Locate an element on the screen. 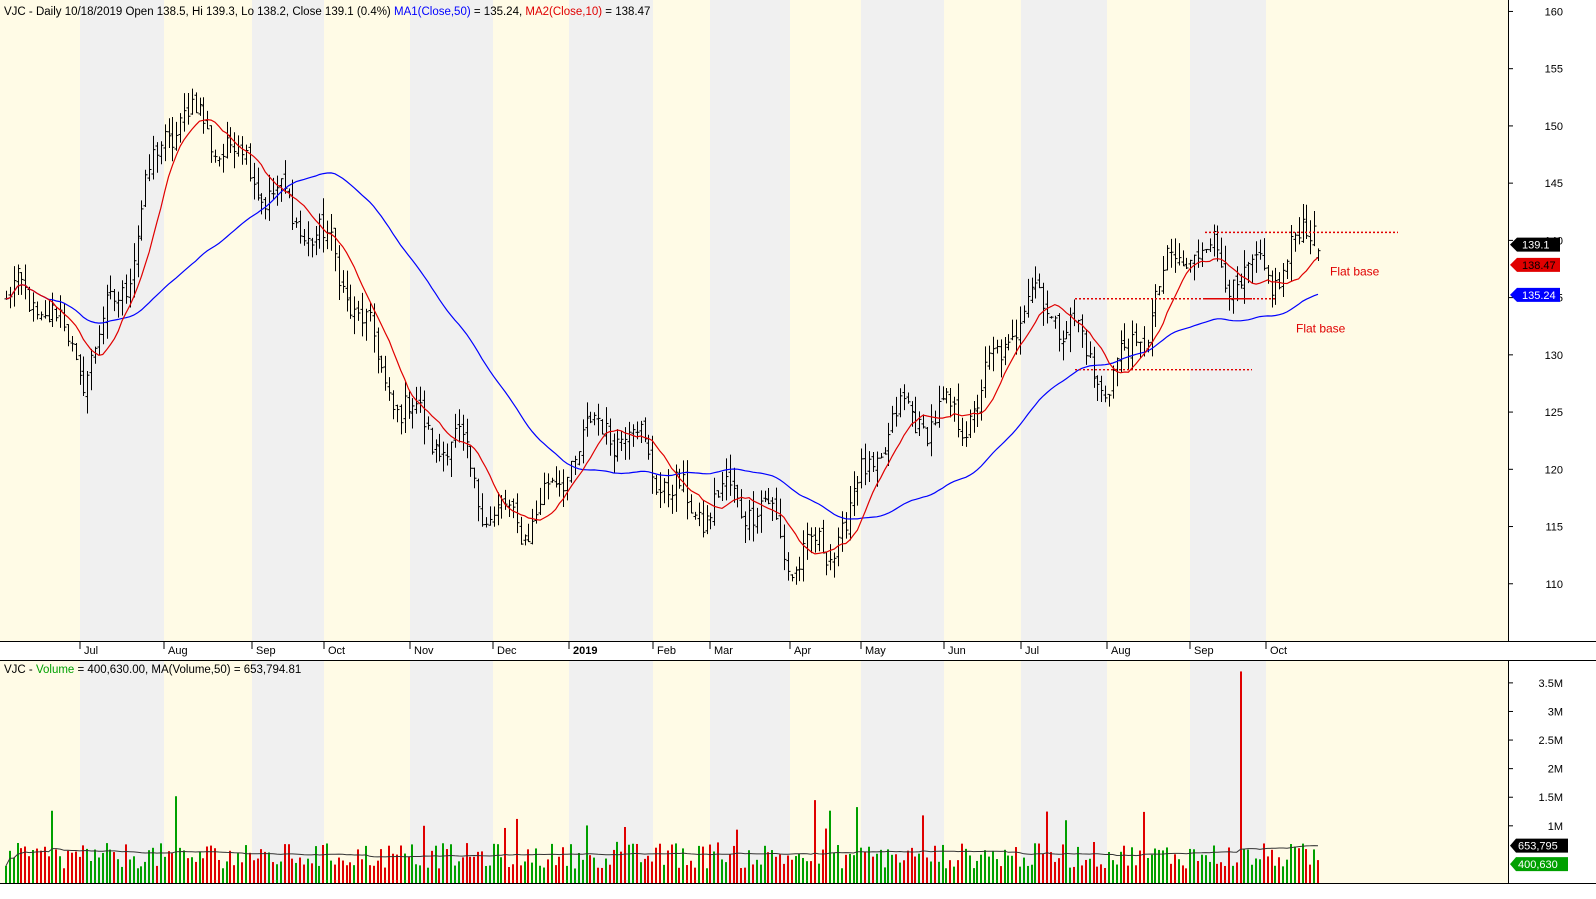  flat-base-annotations: Flat base Flat base is located at coordinates (1236, 301).